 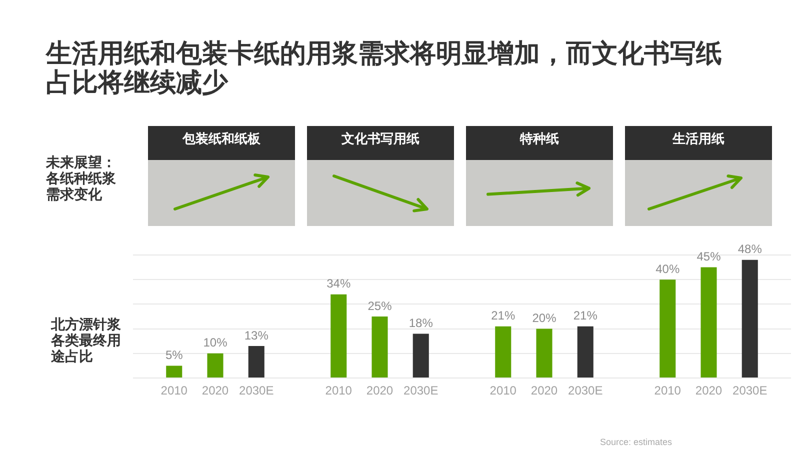 What do you see at coordinates (215, 390) in the screenshot?
I see `series-label: 2020` at bounding box center [215, 390].